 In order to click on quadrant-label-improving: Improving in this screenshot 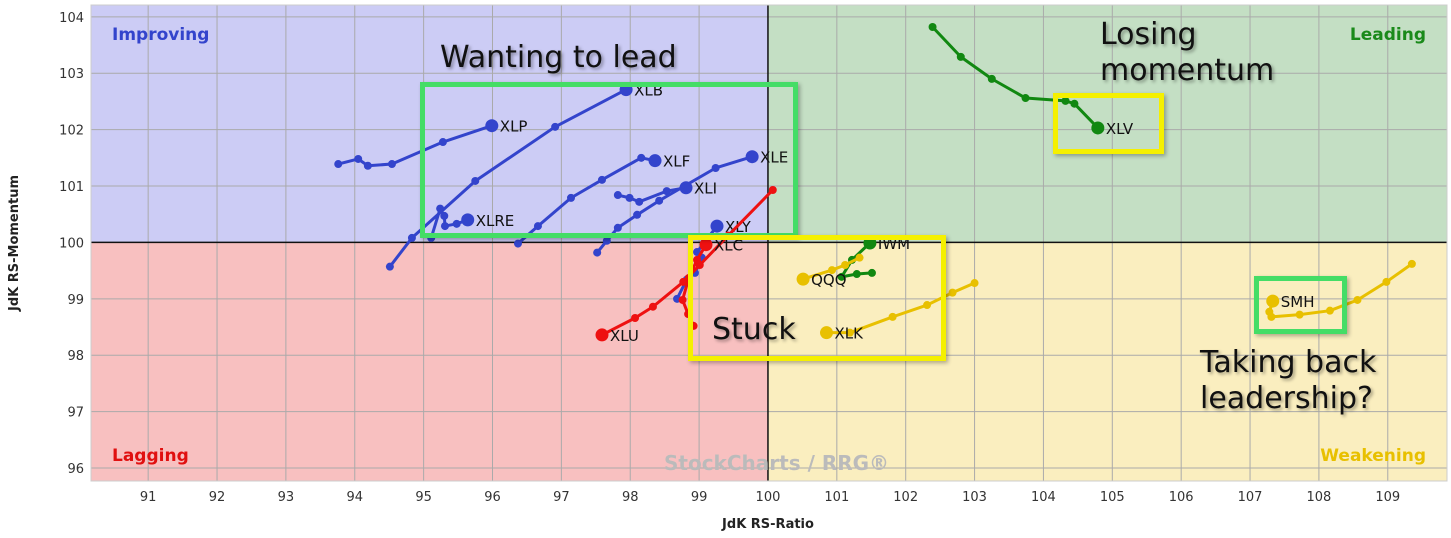, I will do `click(160, 35)`.